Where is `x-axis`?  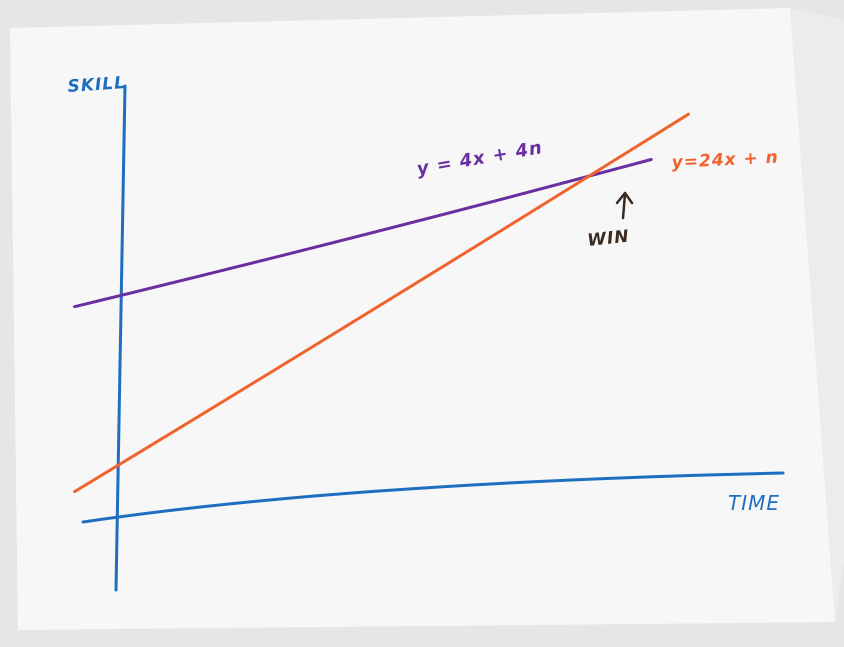
x-axis is located at coordinates (433, 497).